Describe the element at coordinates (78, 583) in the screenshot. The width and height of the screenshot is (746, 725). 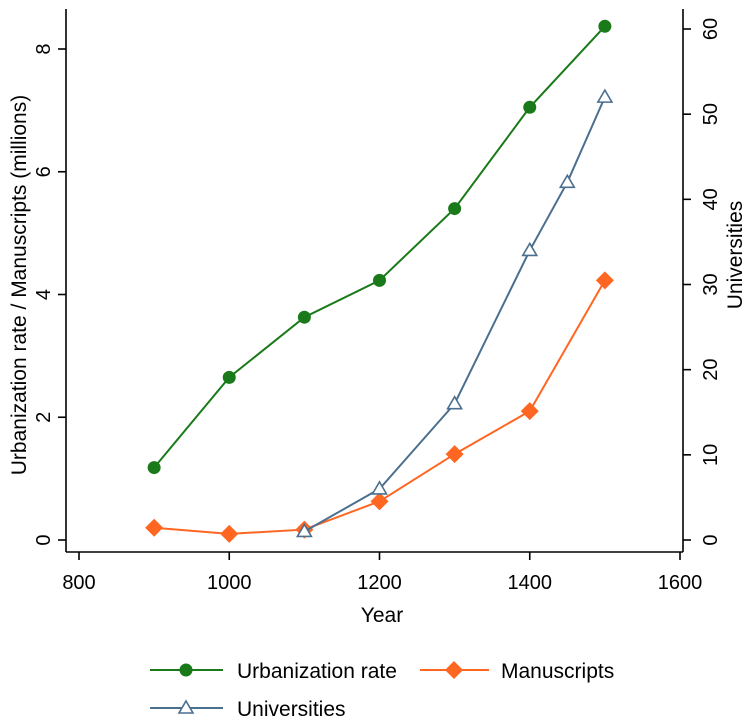
I see `x-tick-label: 800` at that location.